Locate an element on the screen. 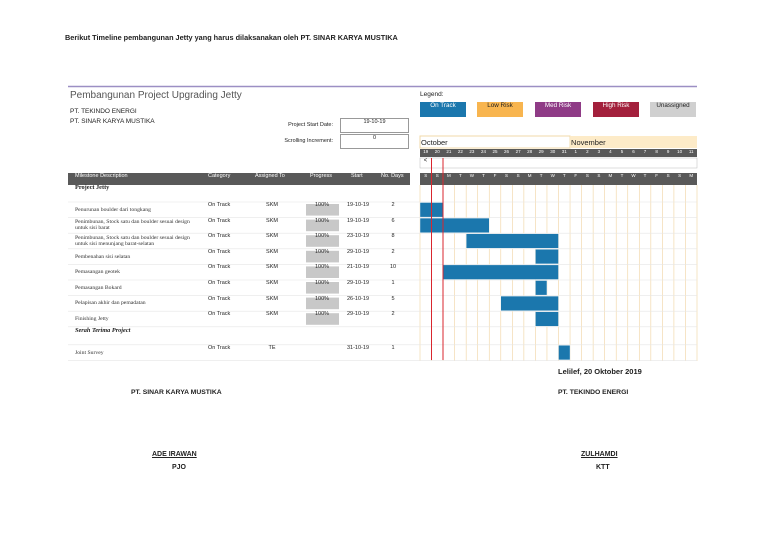 This screenshot has width=768, height=543. legend-title: Legend: is located at coordinates (432, 94).